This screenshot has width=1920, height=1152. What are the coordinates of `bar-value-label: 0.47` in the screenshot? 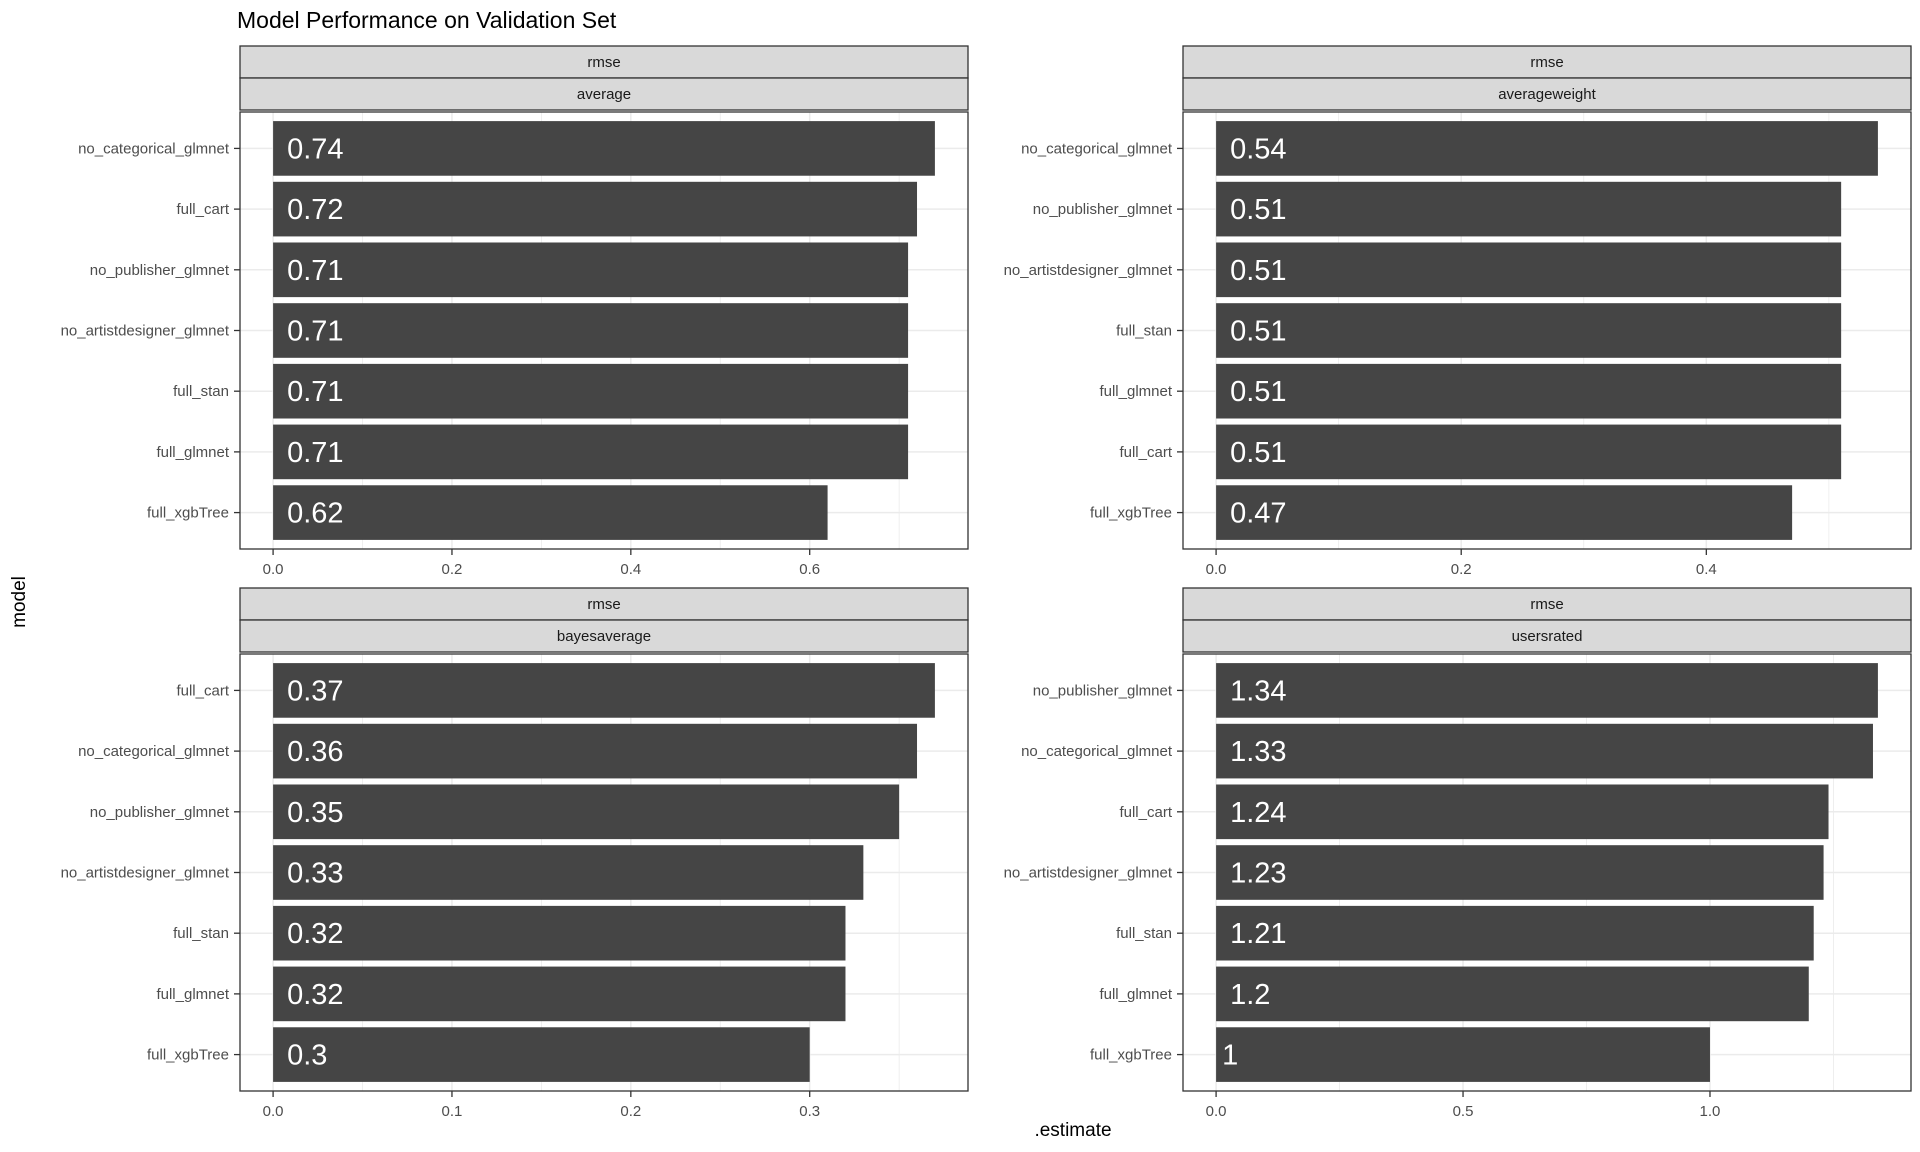 It's located at (1258, 514).